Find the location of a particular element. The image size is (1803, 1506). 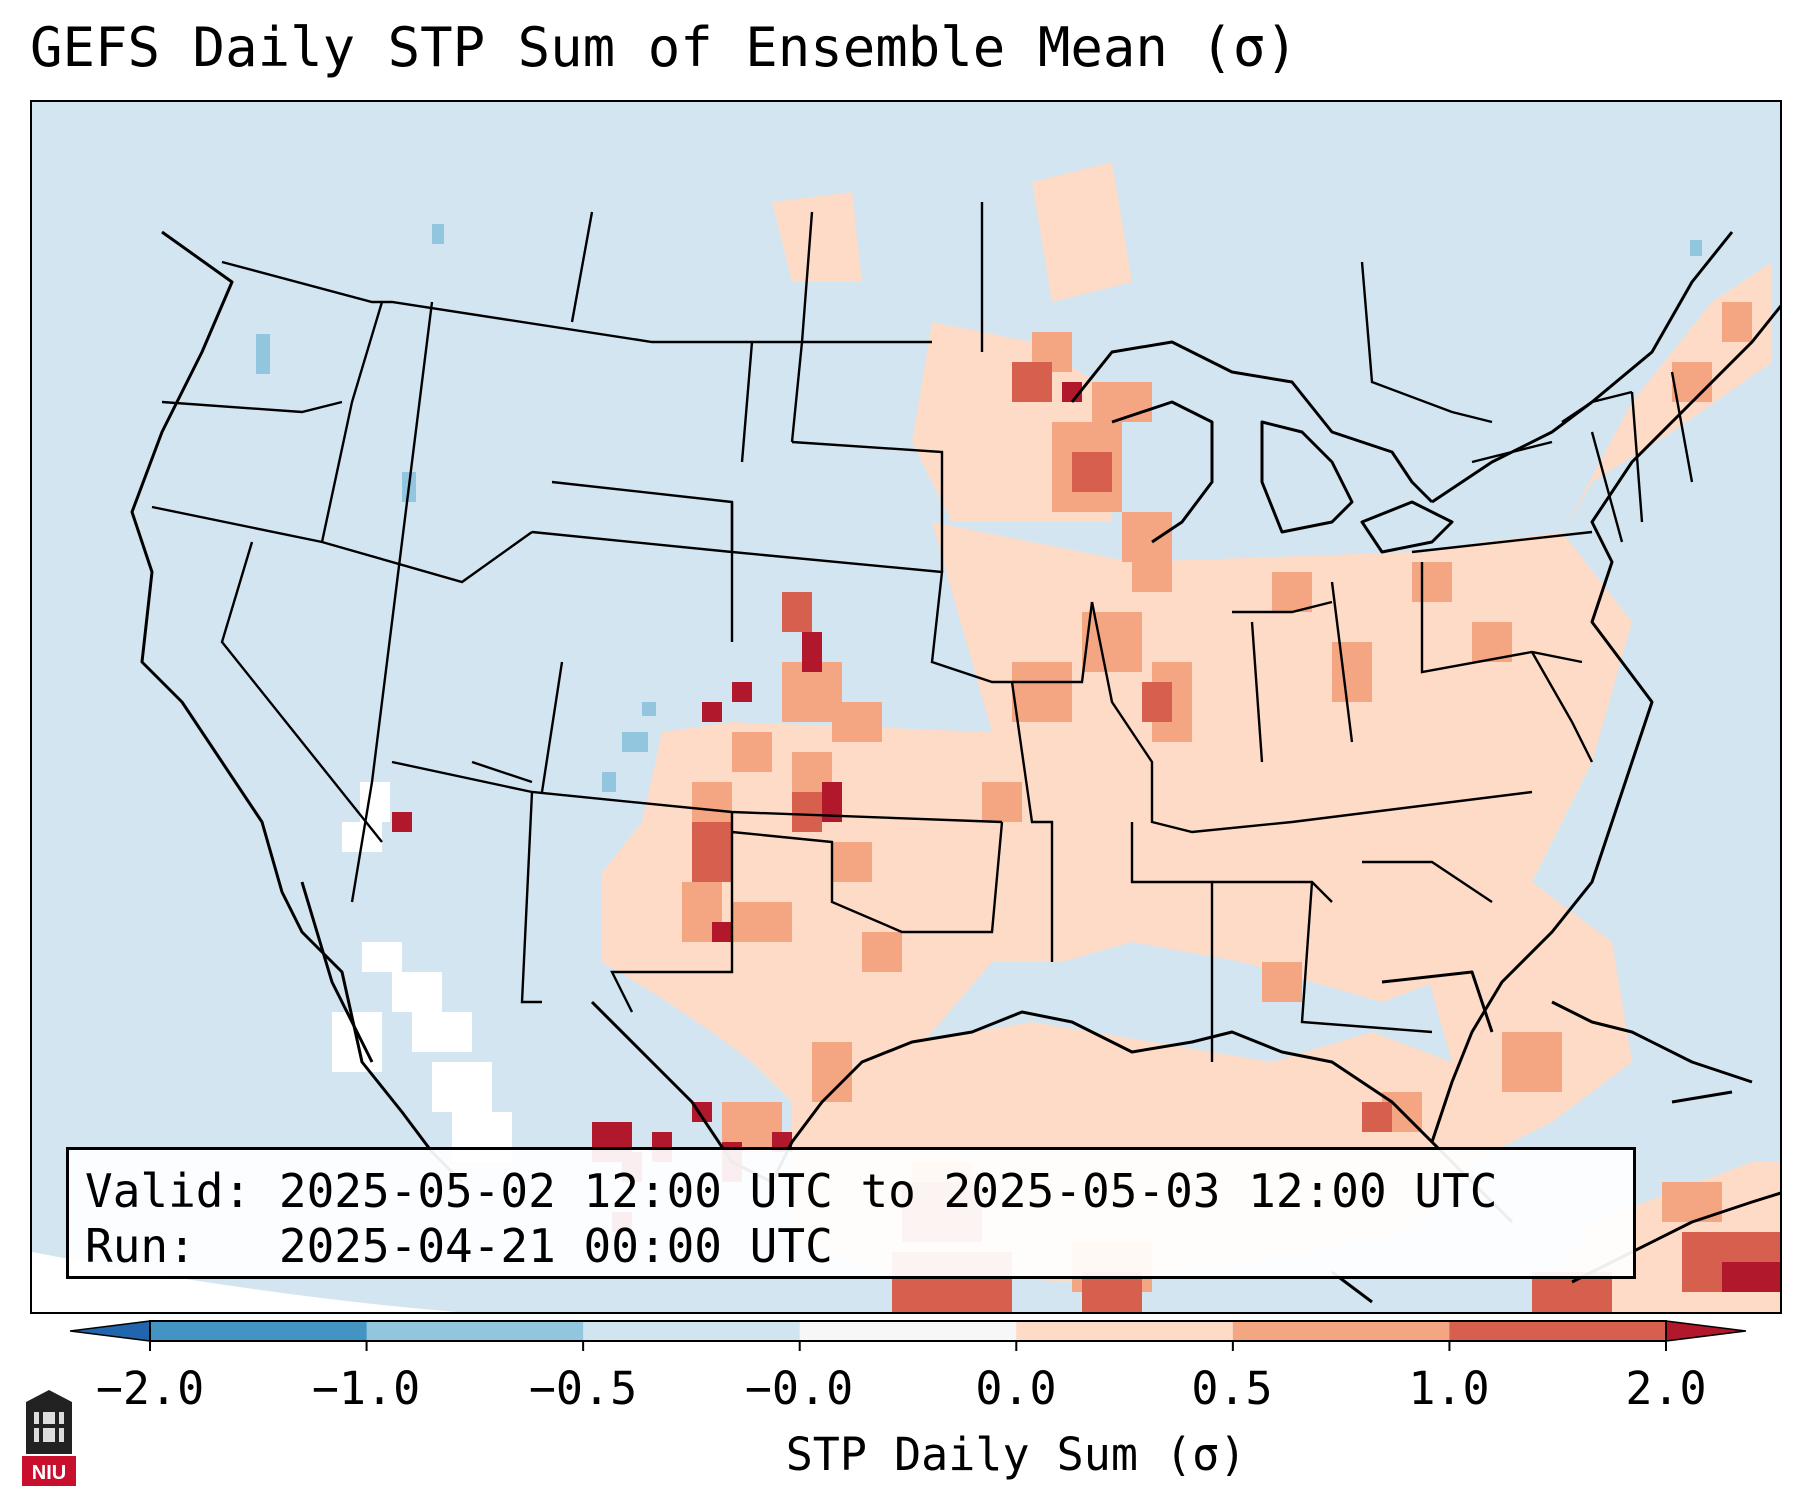

run-row: Run: 2025-04-21 00:00 UTC is located at coordinates (859, 1246).